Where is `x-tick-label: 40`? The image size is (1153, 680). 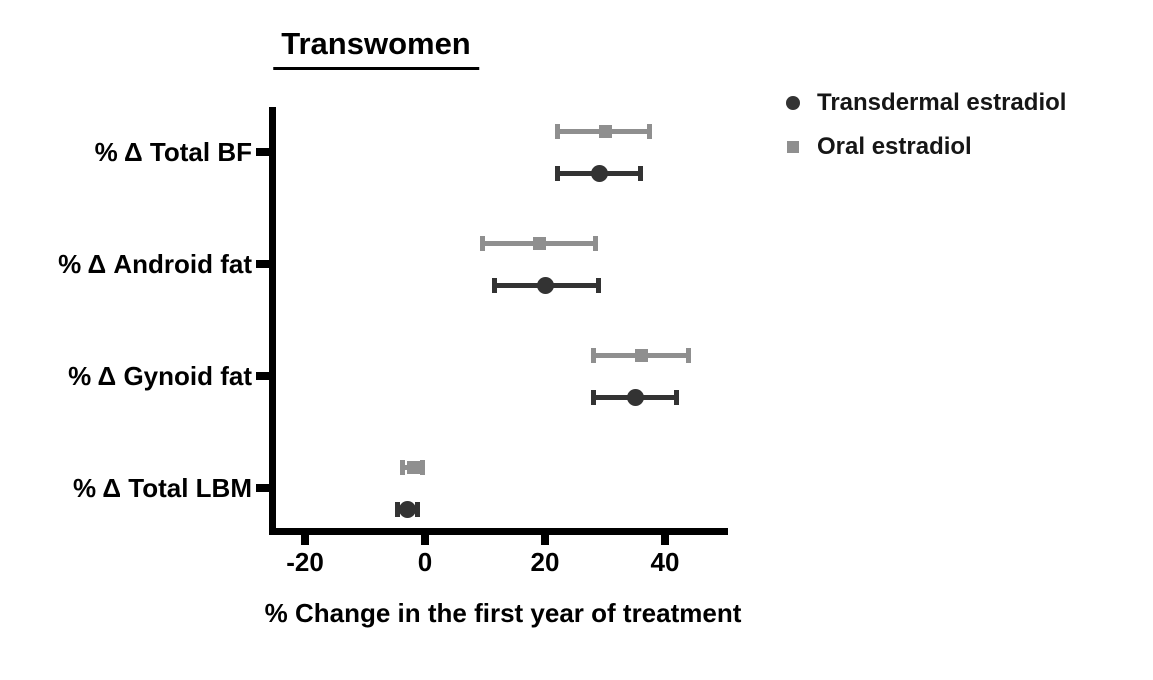 x-tick-label: 40 is located at coordinates (665, 562).